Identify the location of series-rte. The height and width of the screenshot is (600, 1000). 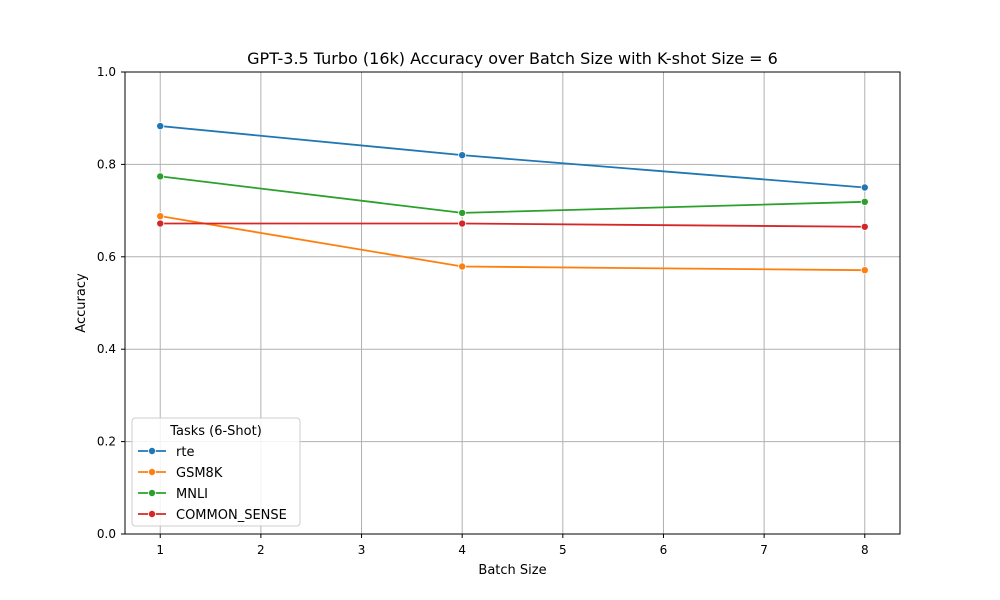
(512, 157).